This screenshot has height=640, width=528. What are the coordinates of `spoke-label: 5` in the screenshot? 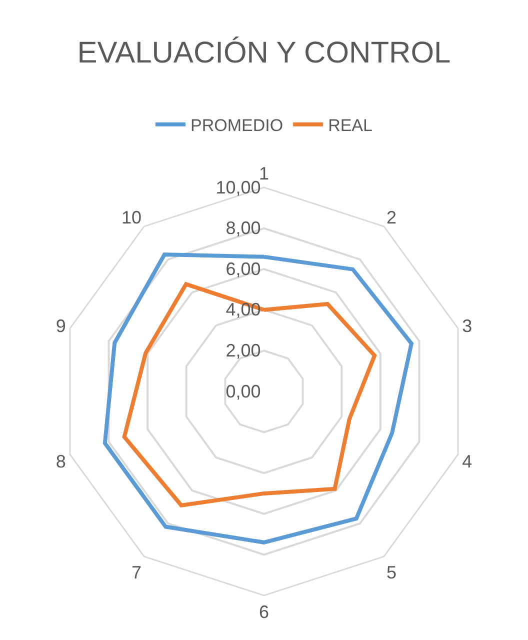 It's located at (391, 572).